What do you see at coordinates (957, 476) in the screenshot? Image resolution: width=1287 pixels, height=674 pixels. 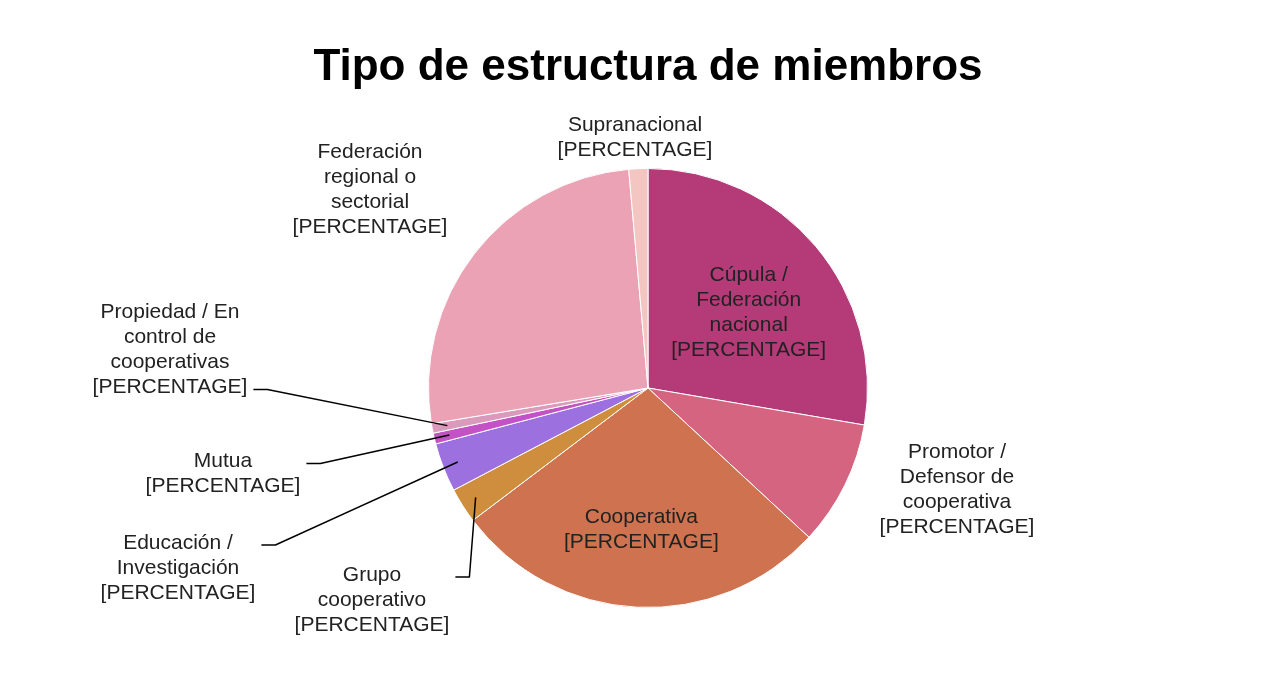 I see `slice-label: Promotor / Defensor de cooperativa` at bounding box center [957, 476].